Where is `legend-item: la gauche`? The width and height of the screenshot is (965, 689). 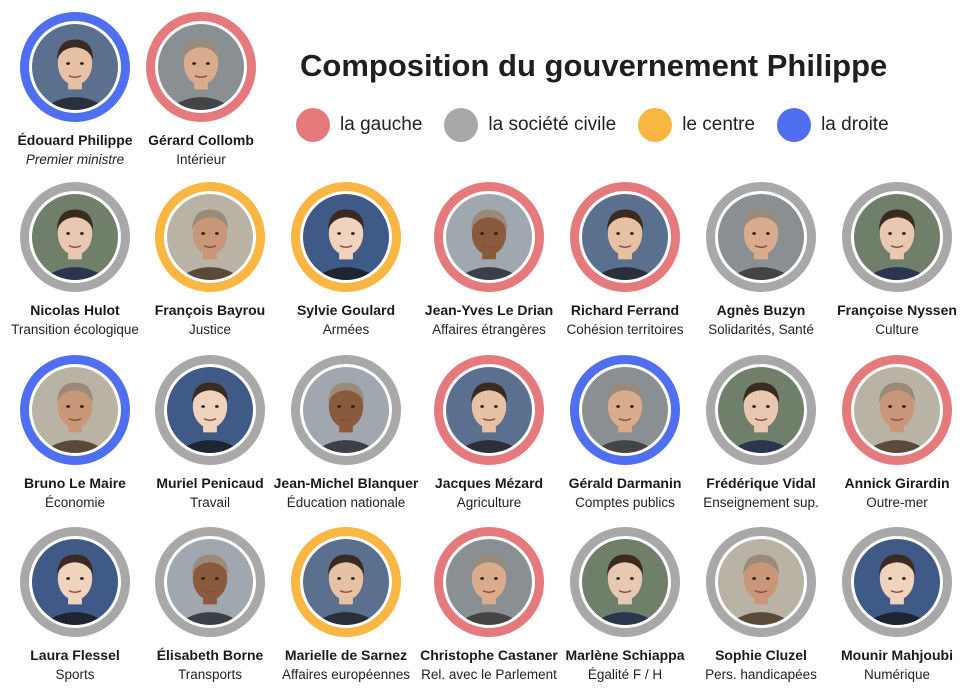 legend-item: la gauche is located at coordinates (359, 125).